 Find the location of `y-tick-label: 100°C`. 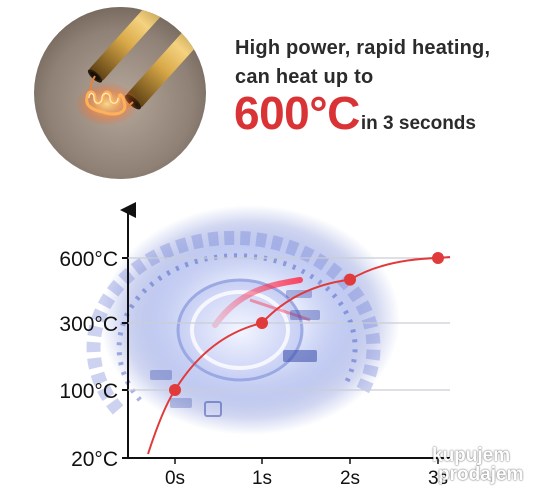

y-tick-label: 100°C is located at coordinates (88, 391).